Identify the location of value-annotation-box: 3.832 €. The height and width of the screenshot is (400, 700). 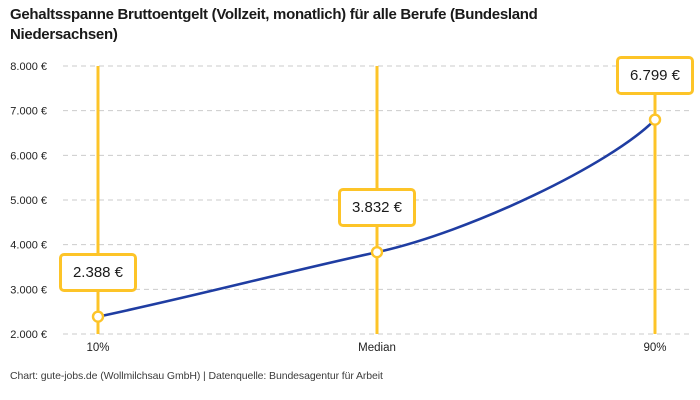
(377, 208).